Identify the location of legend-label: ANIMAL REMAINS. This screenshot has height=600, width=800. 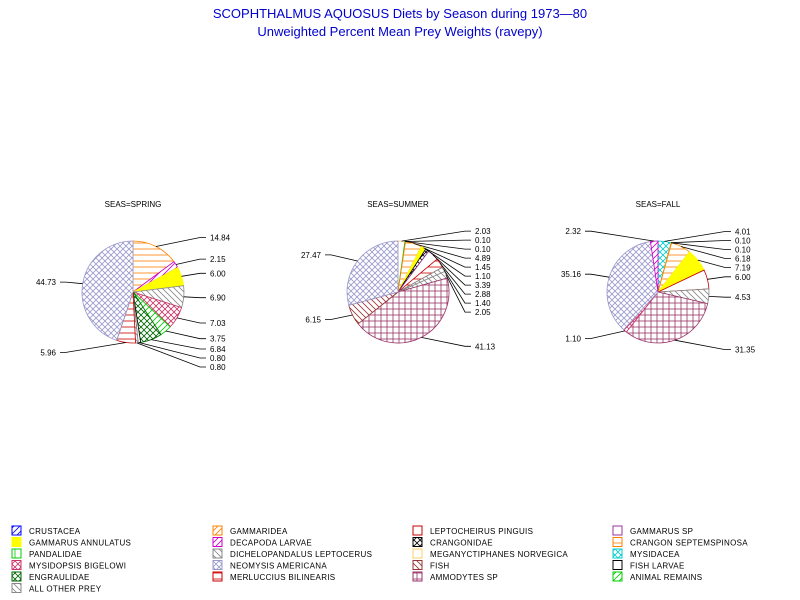
(666, 577).